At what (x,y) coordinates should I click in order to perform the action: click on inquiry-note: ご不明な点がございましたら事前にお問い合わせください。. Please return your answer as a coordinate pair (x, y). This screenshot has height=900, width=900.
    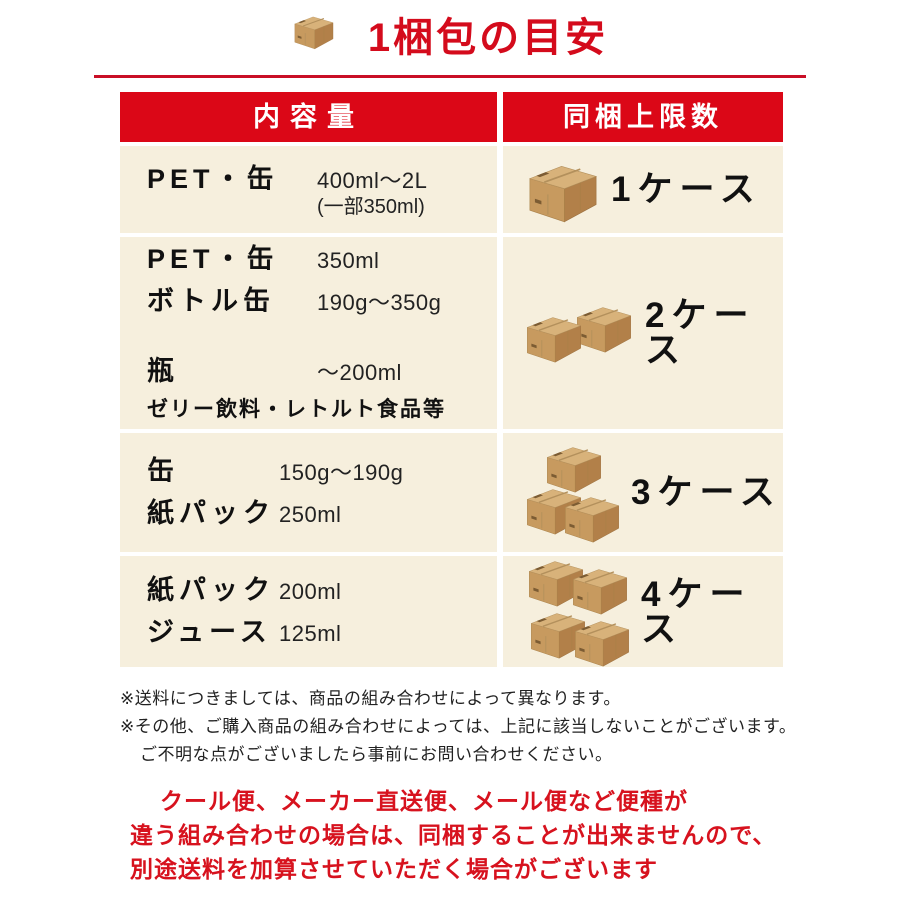
    Looking at the image, I should click on (376, 754).